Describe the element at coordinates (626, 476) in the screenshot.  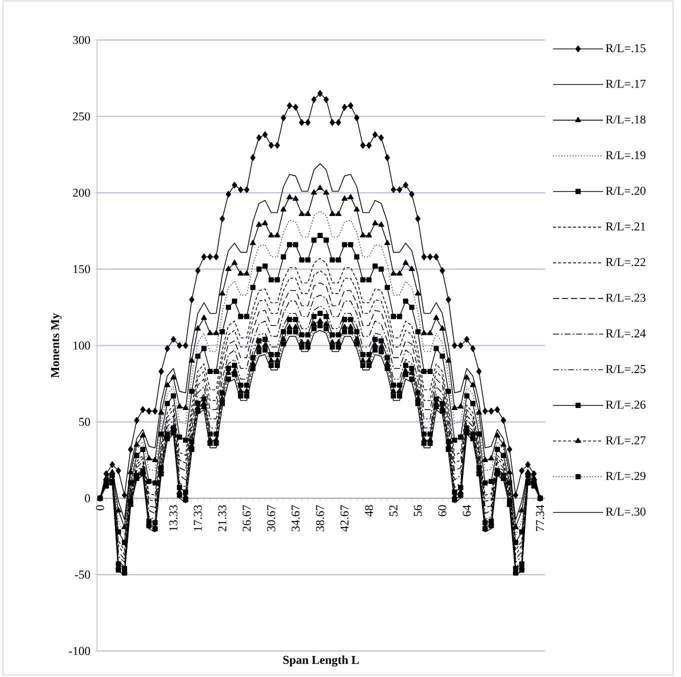
I see `legend-label: R/L=.29` at that location.